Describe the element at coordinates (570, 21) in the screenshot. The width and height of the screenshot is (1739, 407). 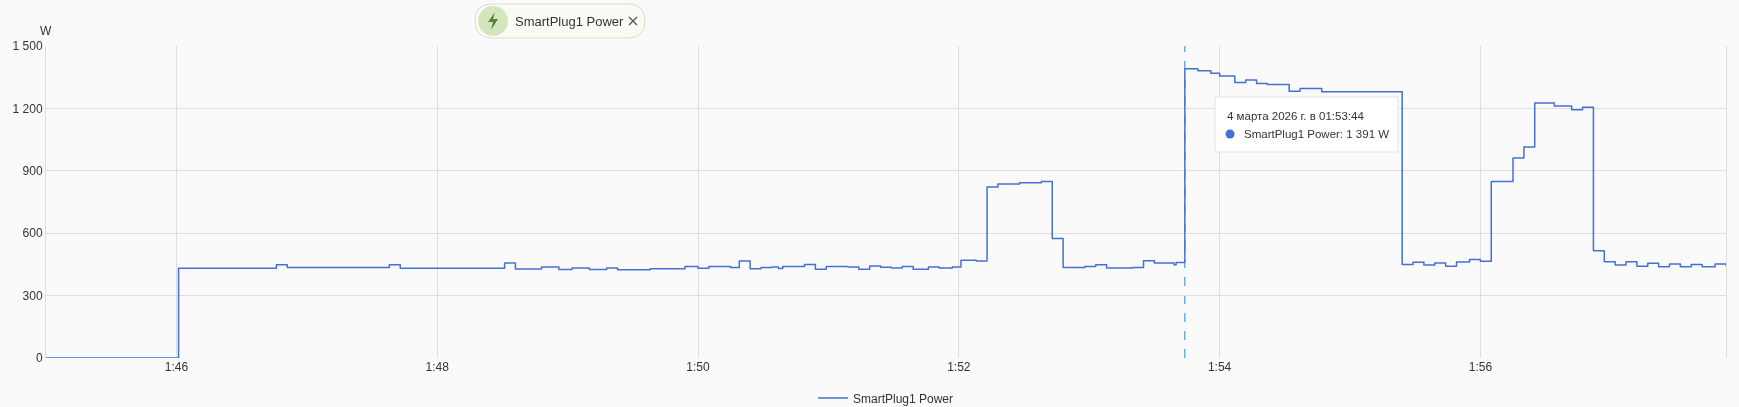
I see `text: SmartPlug1 Power` at that location.